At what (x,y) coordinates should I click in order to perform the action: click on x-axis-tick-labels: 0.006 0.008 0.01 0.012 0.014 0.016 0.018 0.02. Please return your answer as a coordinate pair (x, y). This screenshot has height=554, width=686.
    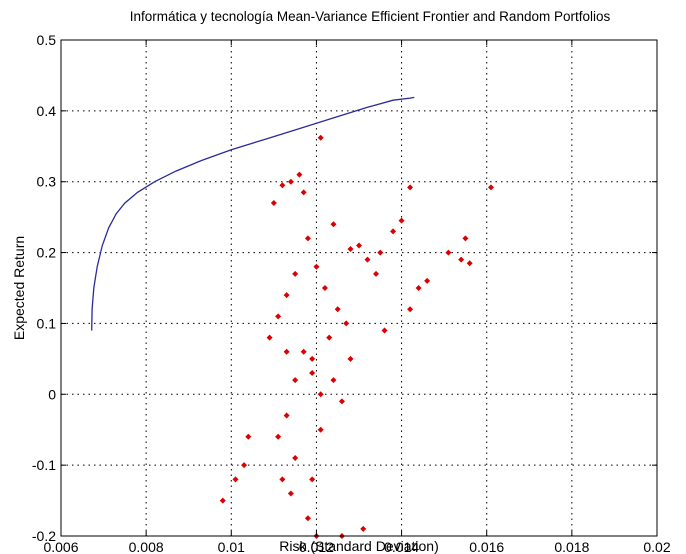
    Looking at the image, I should click on (356, 546).